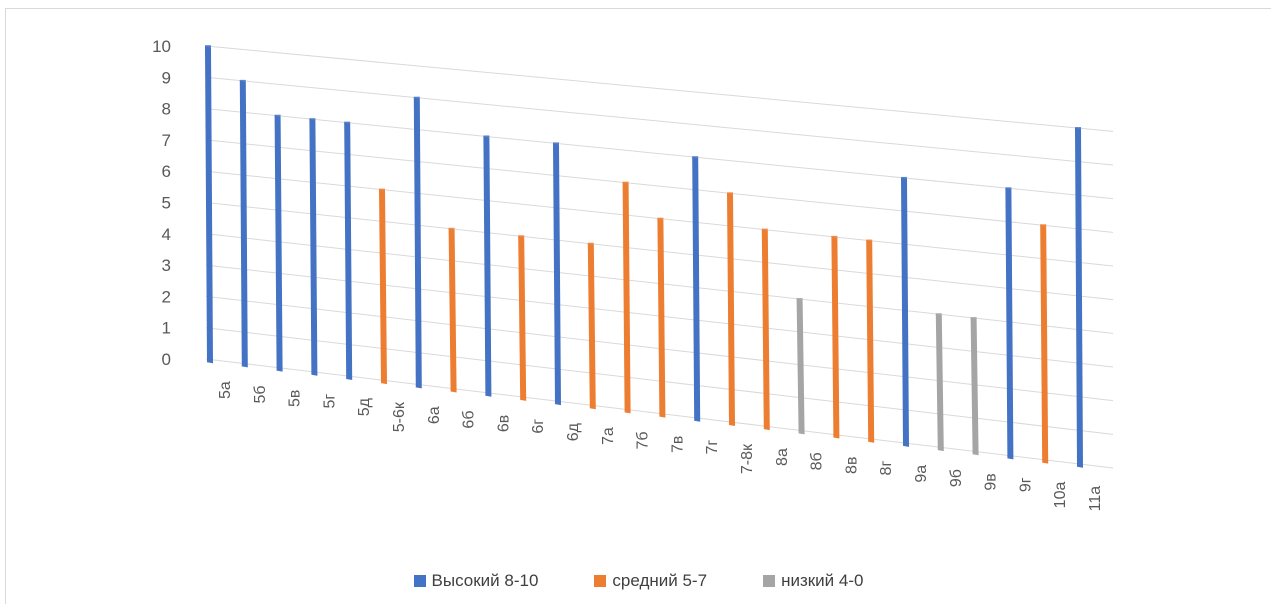 This screenshot has width=1271, height=605. I want to click on x-tick-label: 7-8к, so click(747, 458).